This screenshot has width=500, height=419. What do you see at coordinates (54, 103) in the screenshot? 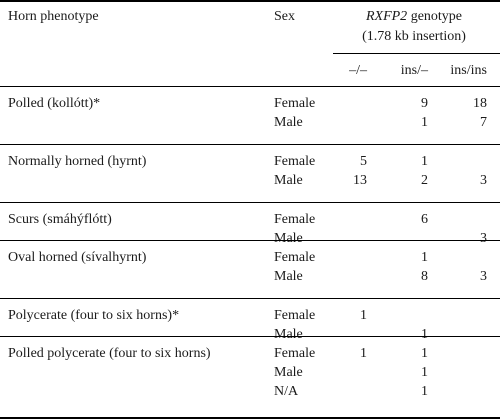
I see `phenotype-label: Polled (kollótt)*` at bounding box center [54, 103].